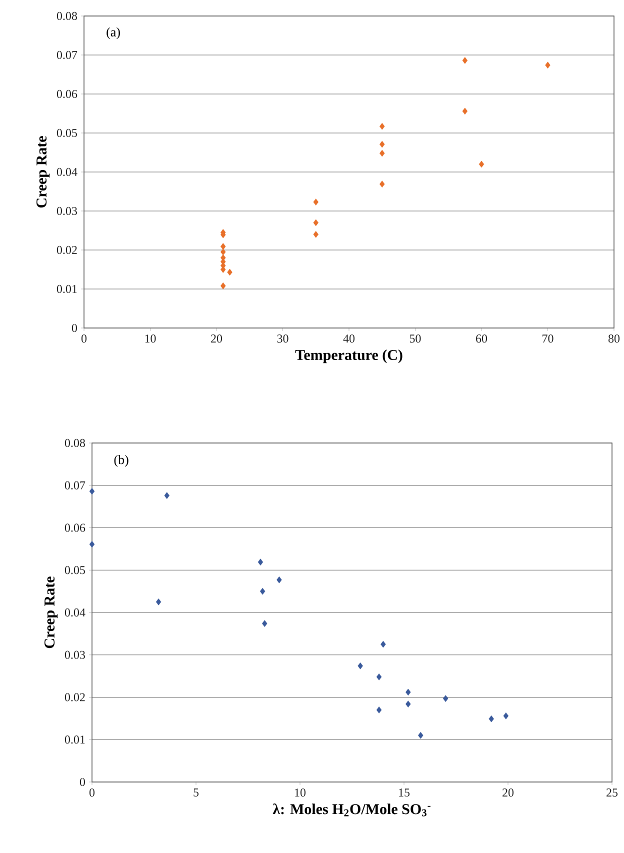 The width and height of the screenshot is (624, 853). What do you see at coordinates (348, 357) in the screenshot?
I see `x-axis-title: Temperature (C)` at bounding box center [348, 357].